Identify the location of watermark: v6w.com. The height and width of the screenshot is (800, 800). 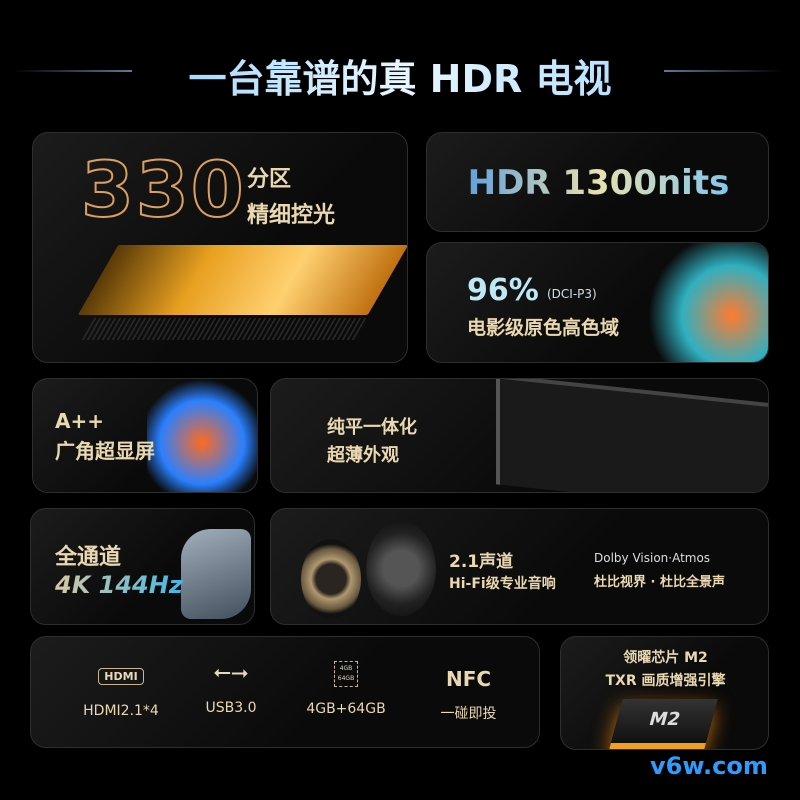
(709, 766).